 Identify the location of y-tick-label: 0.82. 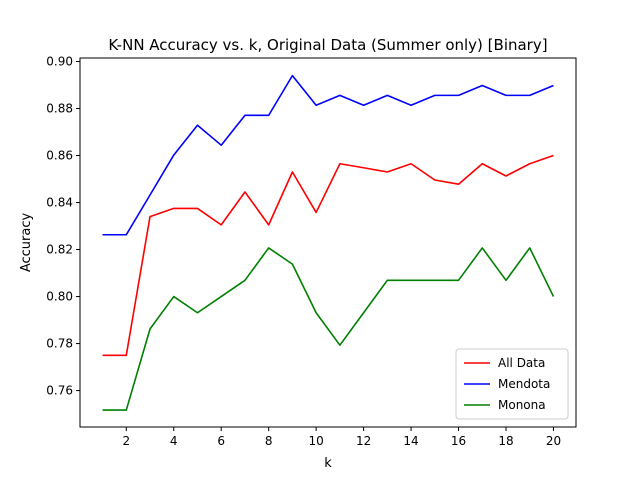
(59, 250).